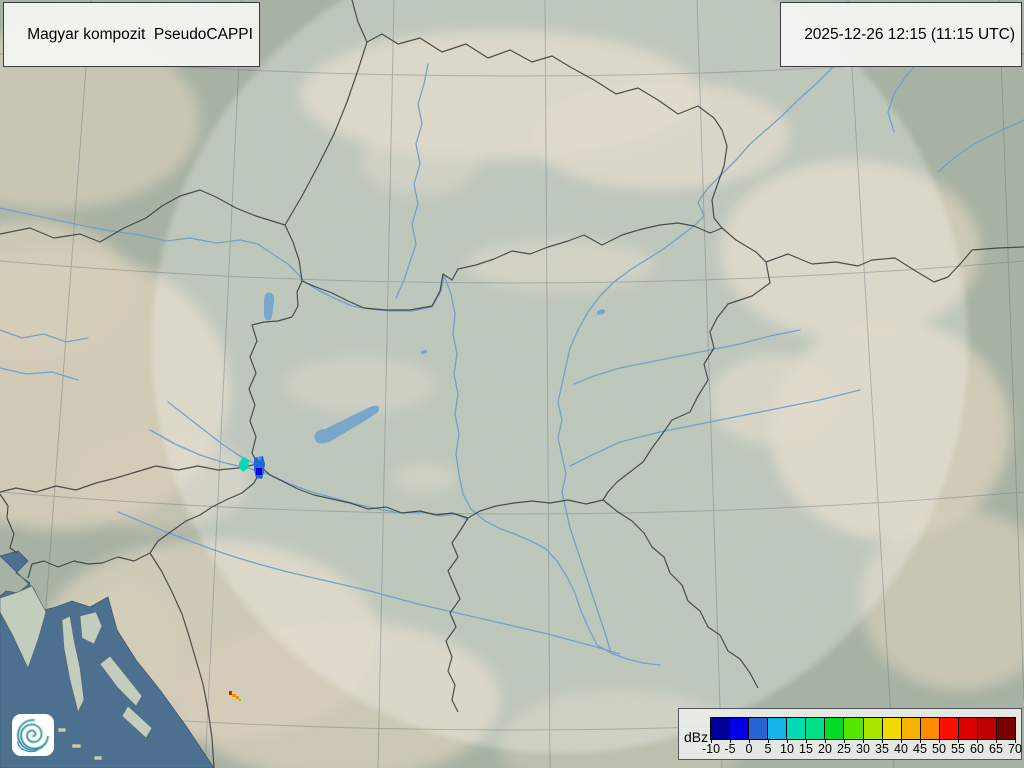  Describe the element at coordinates (1015, 749) in the screenshot. I see `legend-tick-label: 70` at that location.